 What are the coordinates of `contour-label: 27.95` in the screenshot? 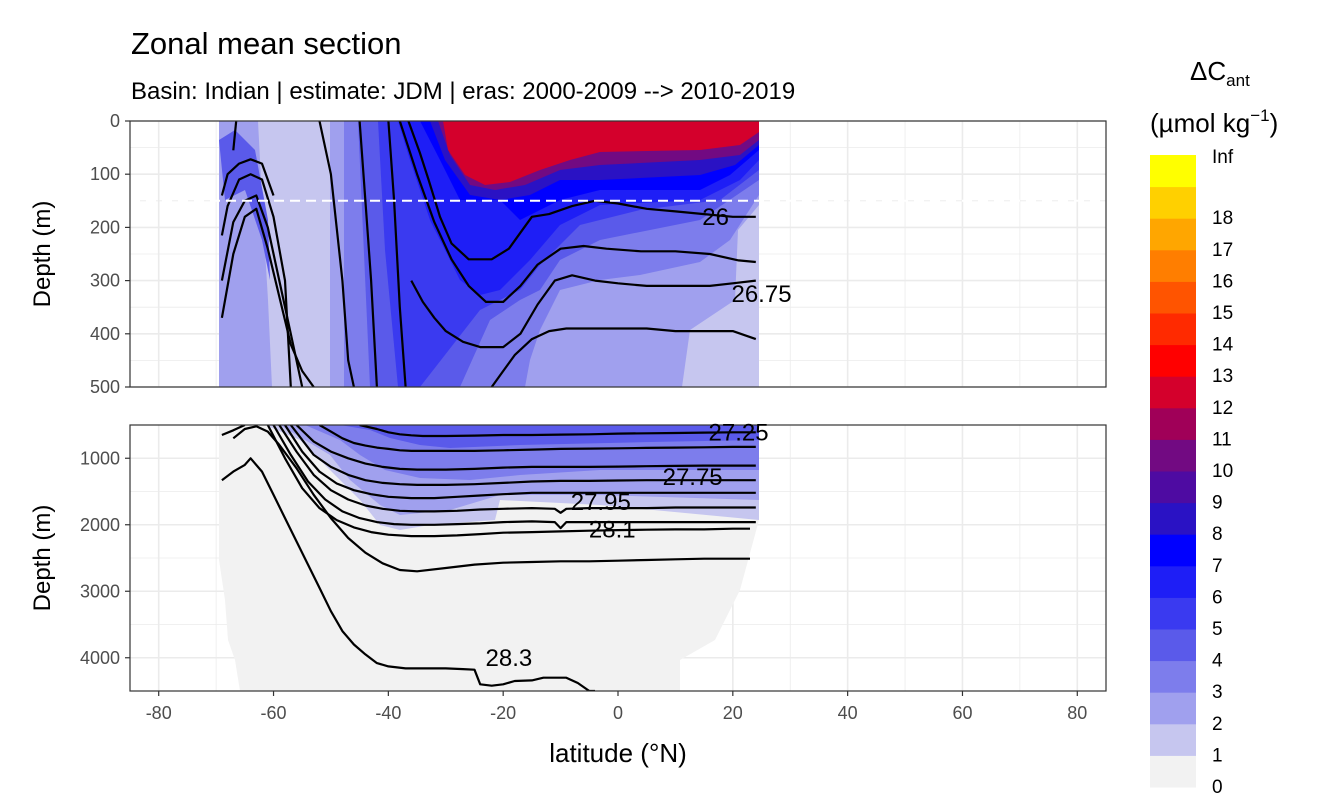 It's located at (601, 502).